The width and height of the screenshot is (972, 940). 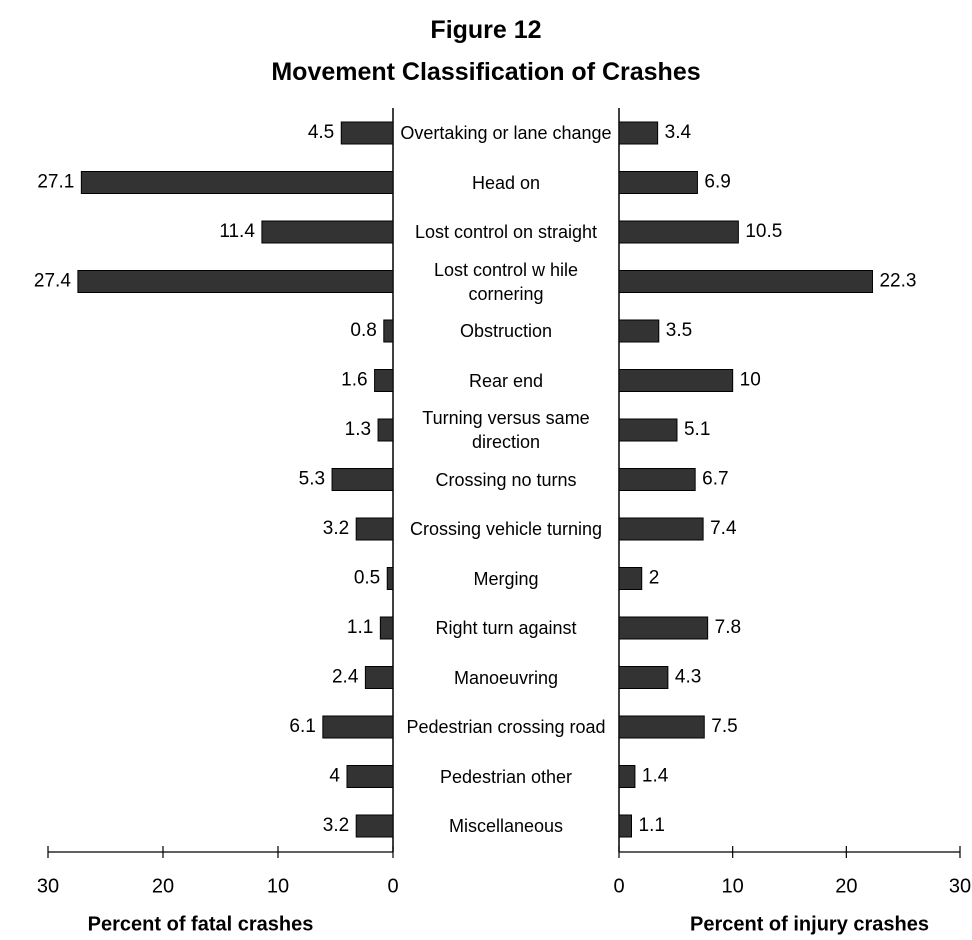 What do you see at coordinates (486, 30) in the screenshot?
I see `chart-title: Figure 12` at bounding box center [486, 30].